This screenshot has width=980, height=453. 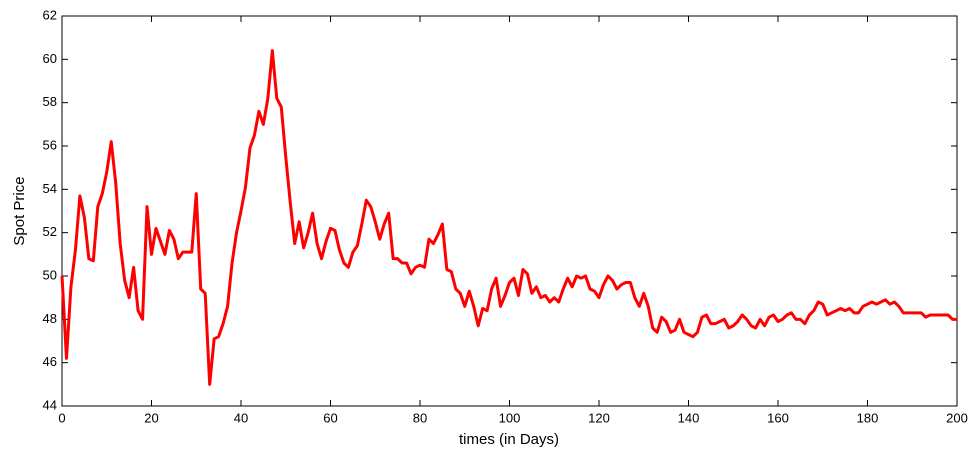 I want to click on y-tick-label: 60, so click(x=50, y=58).